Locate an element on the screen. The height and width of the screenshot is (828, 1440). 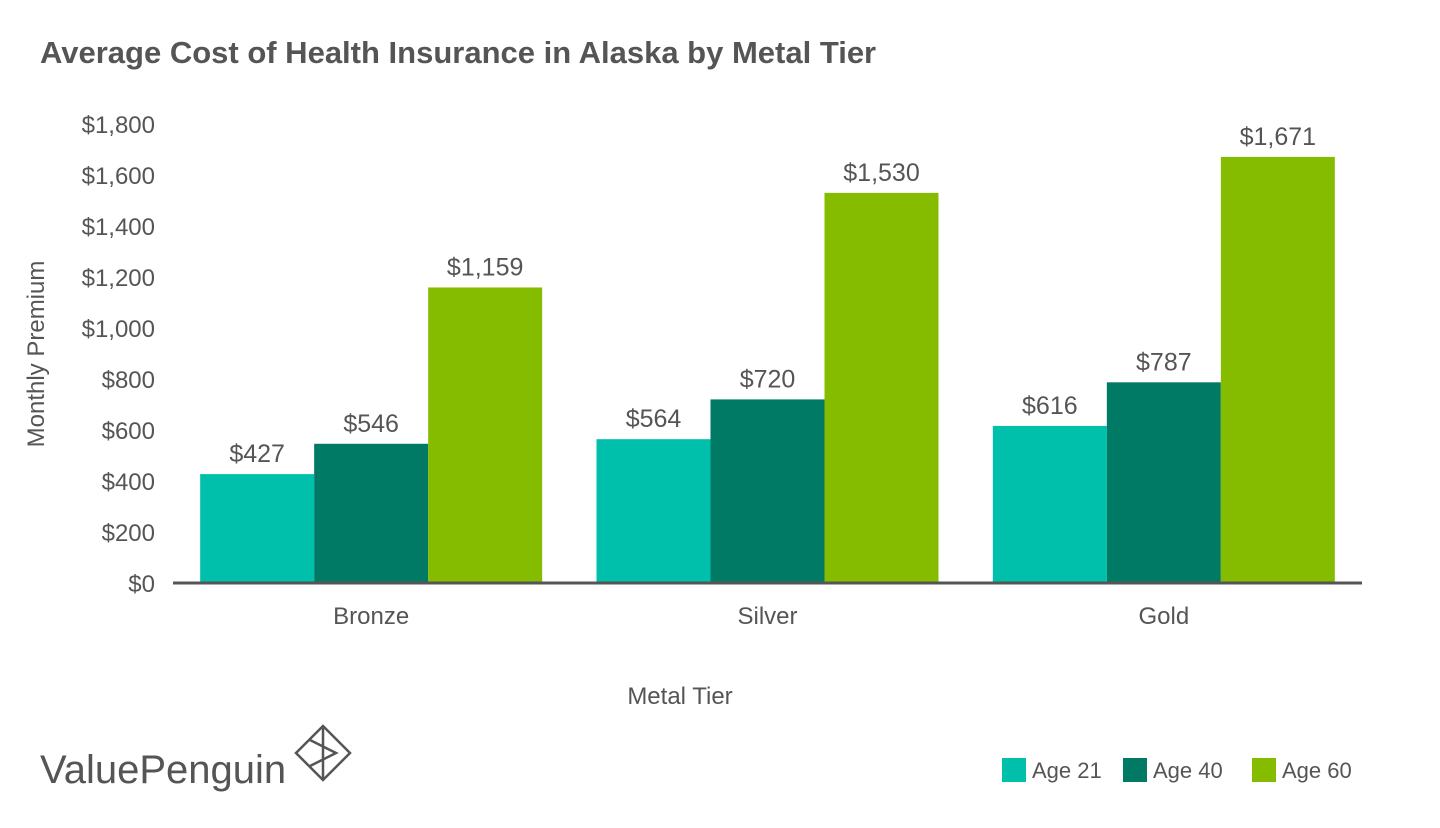
legend-item-age-60: Age 60 is located at coordinates (1302, 770).